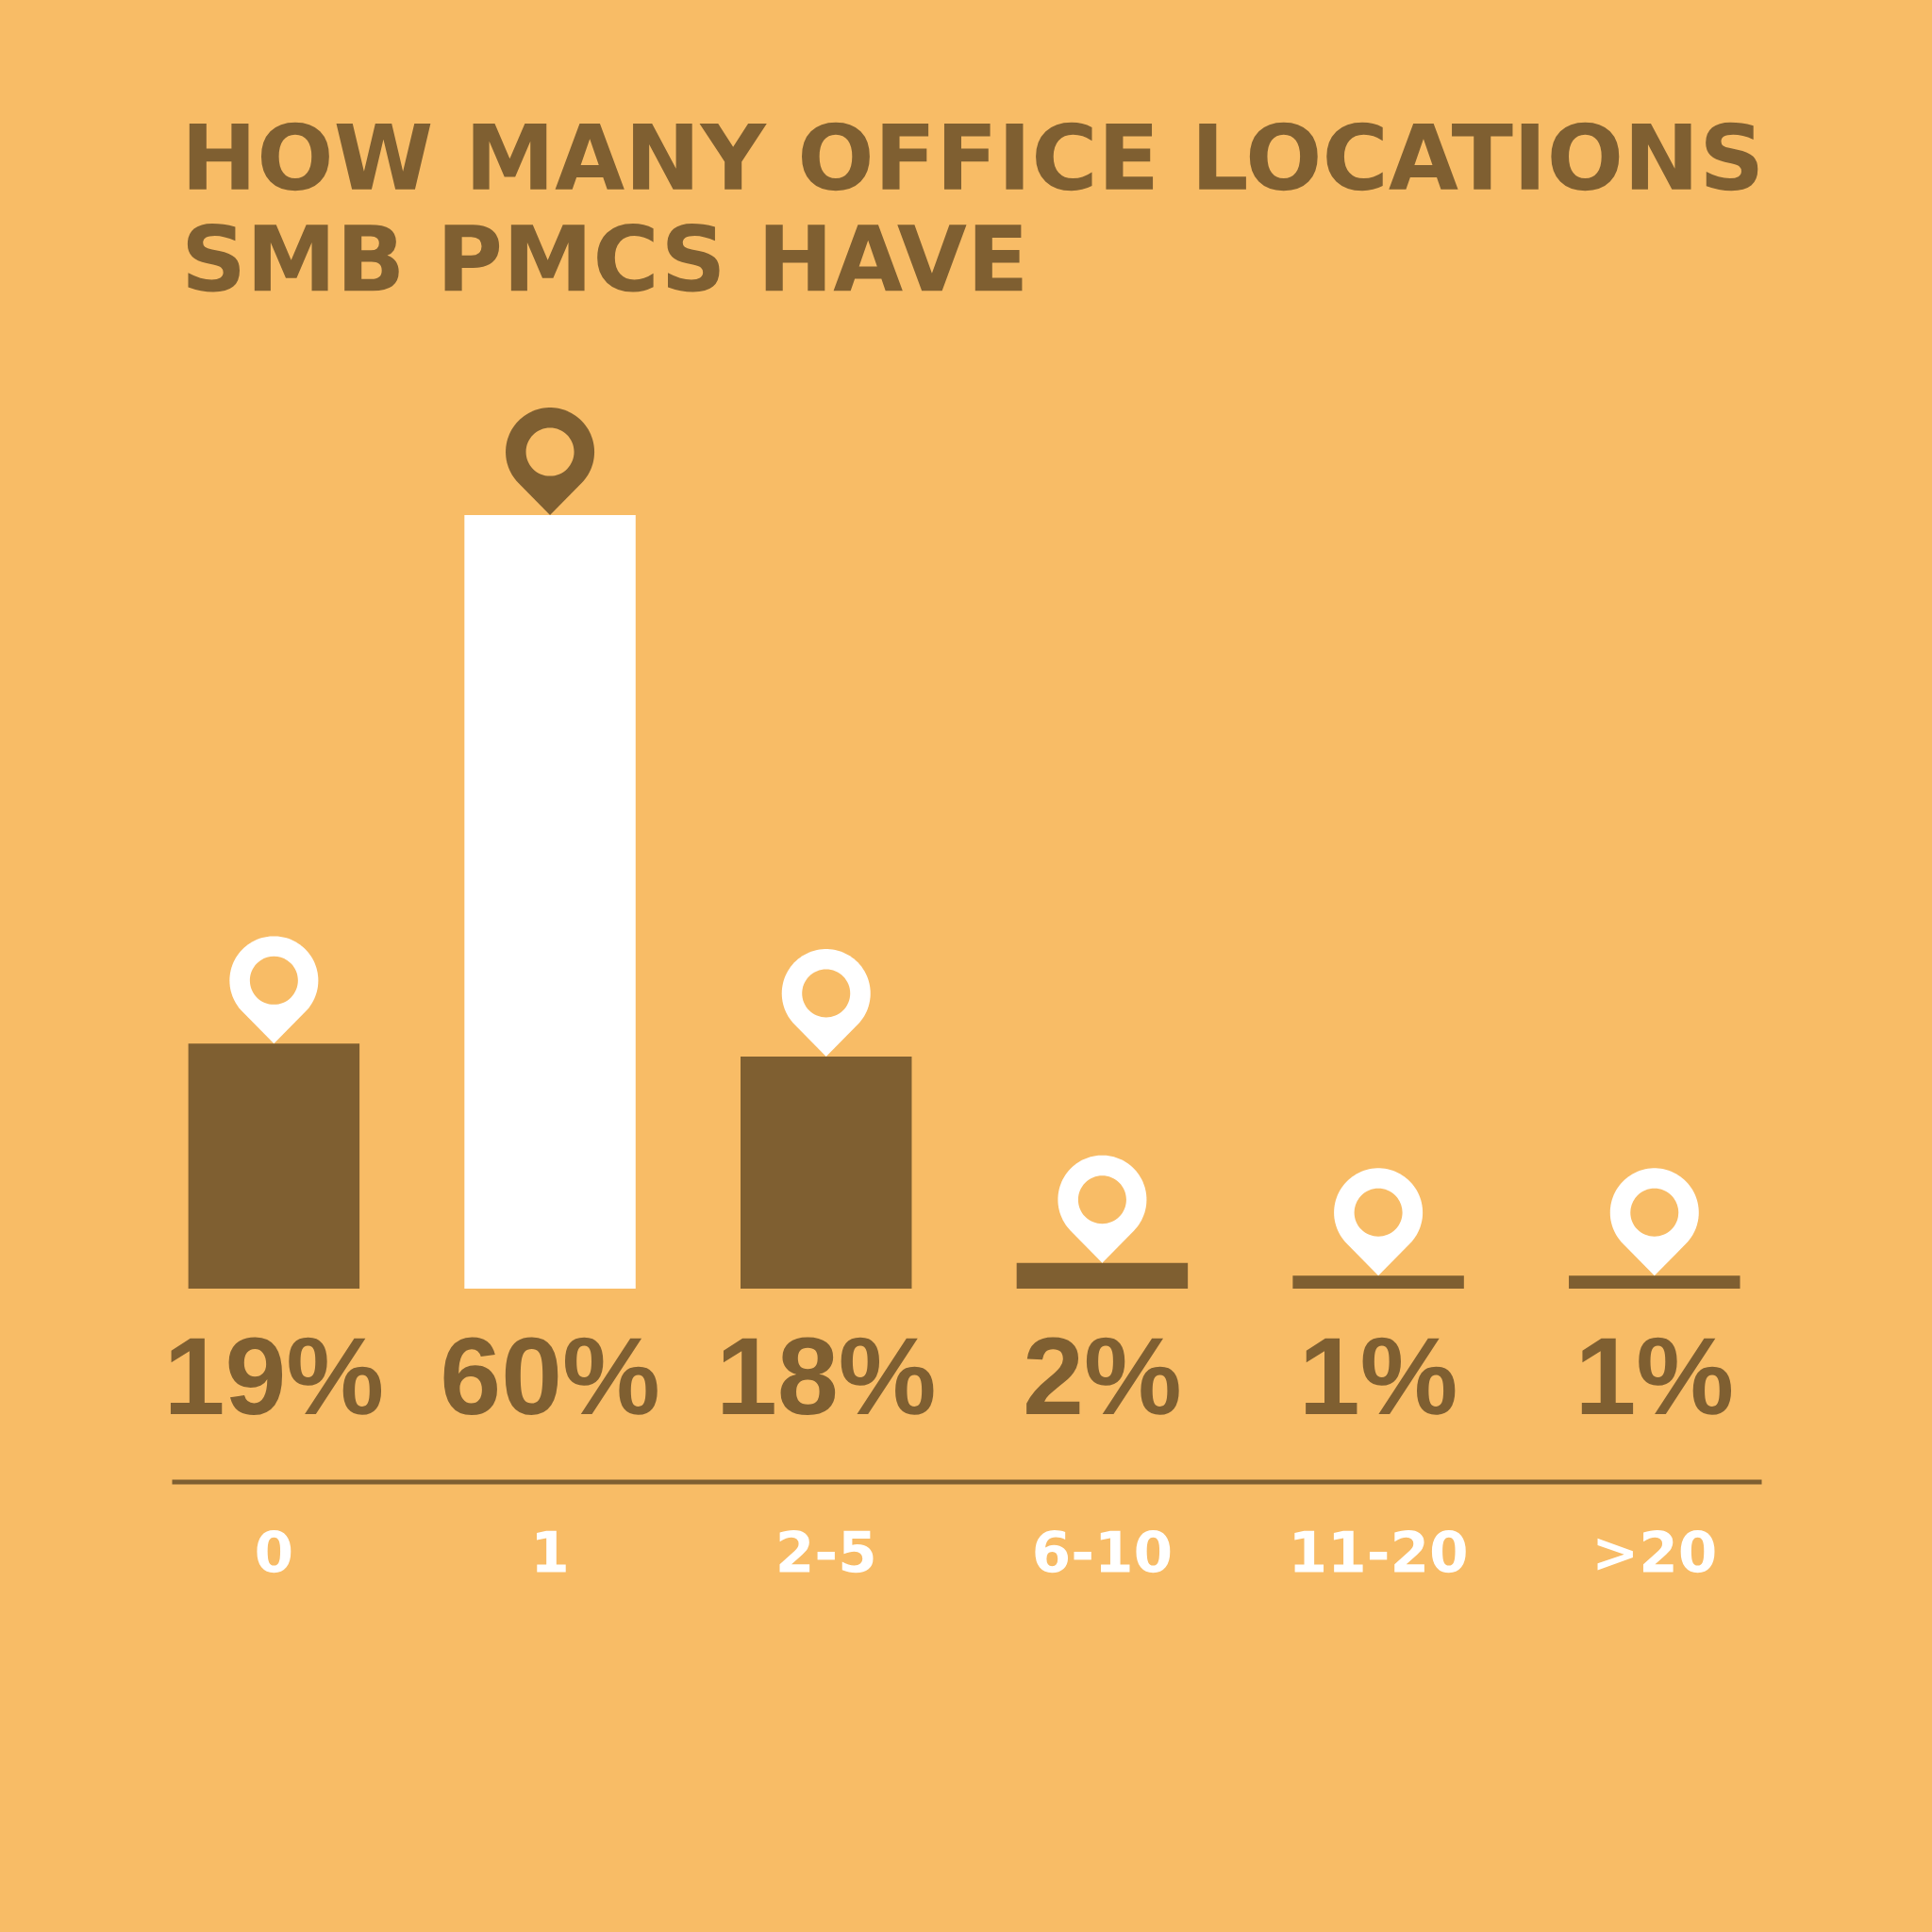  I want to click on chart-title: HOW MANY OFFICE LOCATIONS SMB PMCS HAVE, so click(972, 207).